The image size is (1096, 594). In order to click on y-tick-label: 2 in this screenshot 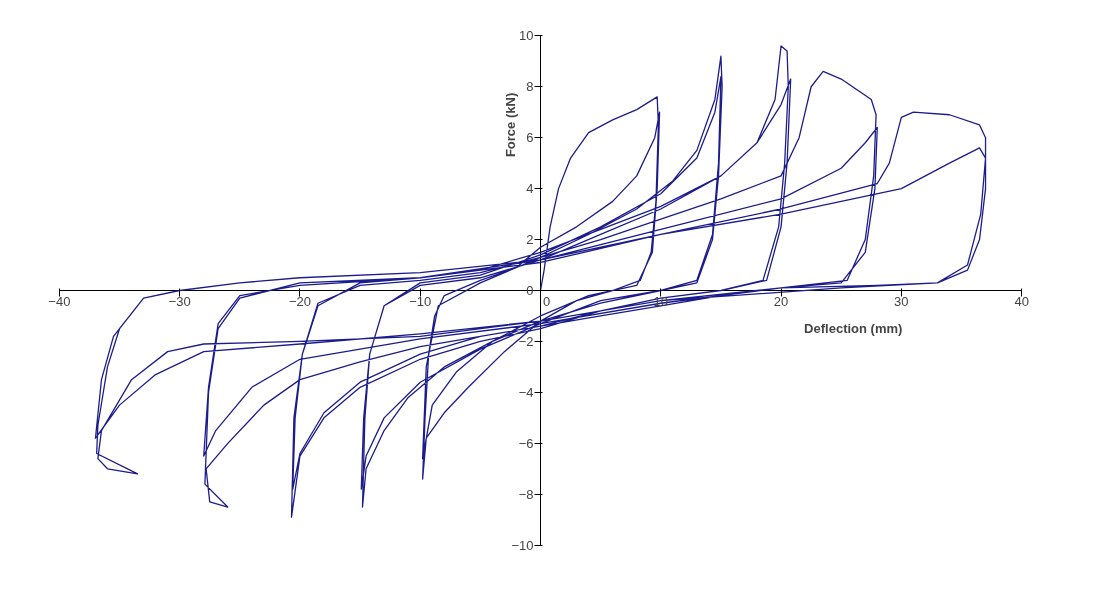, I will do `click(530, 240)`.